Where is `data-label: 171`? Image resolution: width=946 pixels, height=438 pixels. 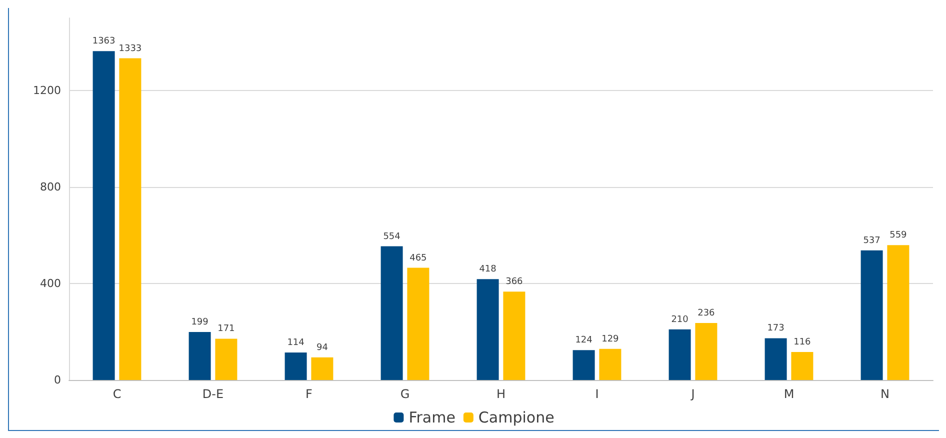
data-label: 171 is located at coordinates (226, 329).